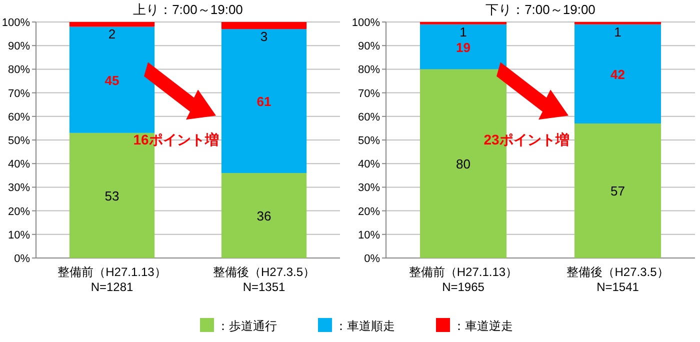  Describe the element at coordinates (463, 164) in the screenshot. I see `data-label: 80` at that location.